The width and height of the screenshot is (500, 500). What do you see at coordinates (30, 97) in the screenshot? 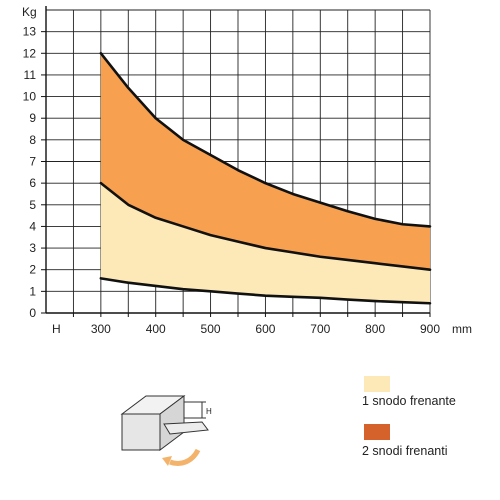
I see `y-tick-label: 10` at bounding box center [30, 97].